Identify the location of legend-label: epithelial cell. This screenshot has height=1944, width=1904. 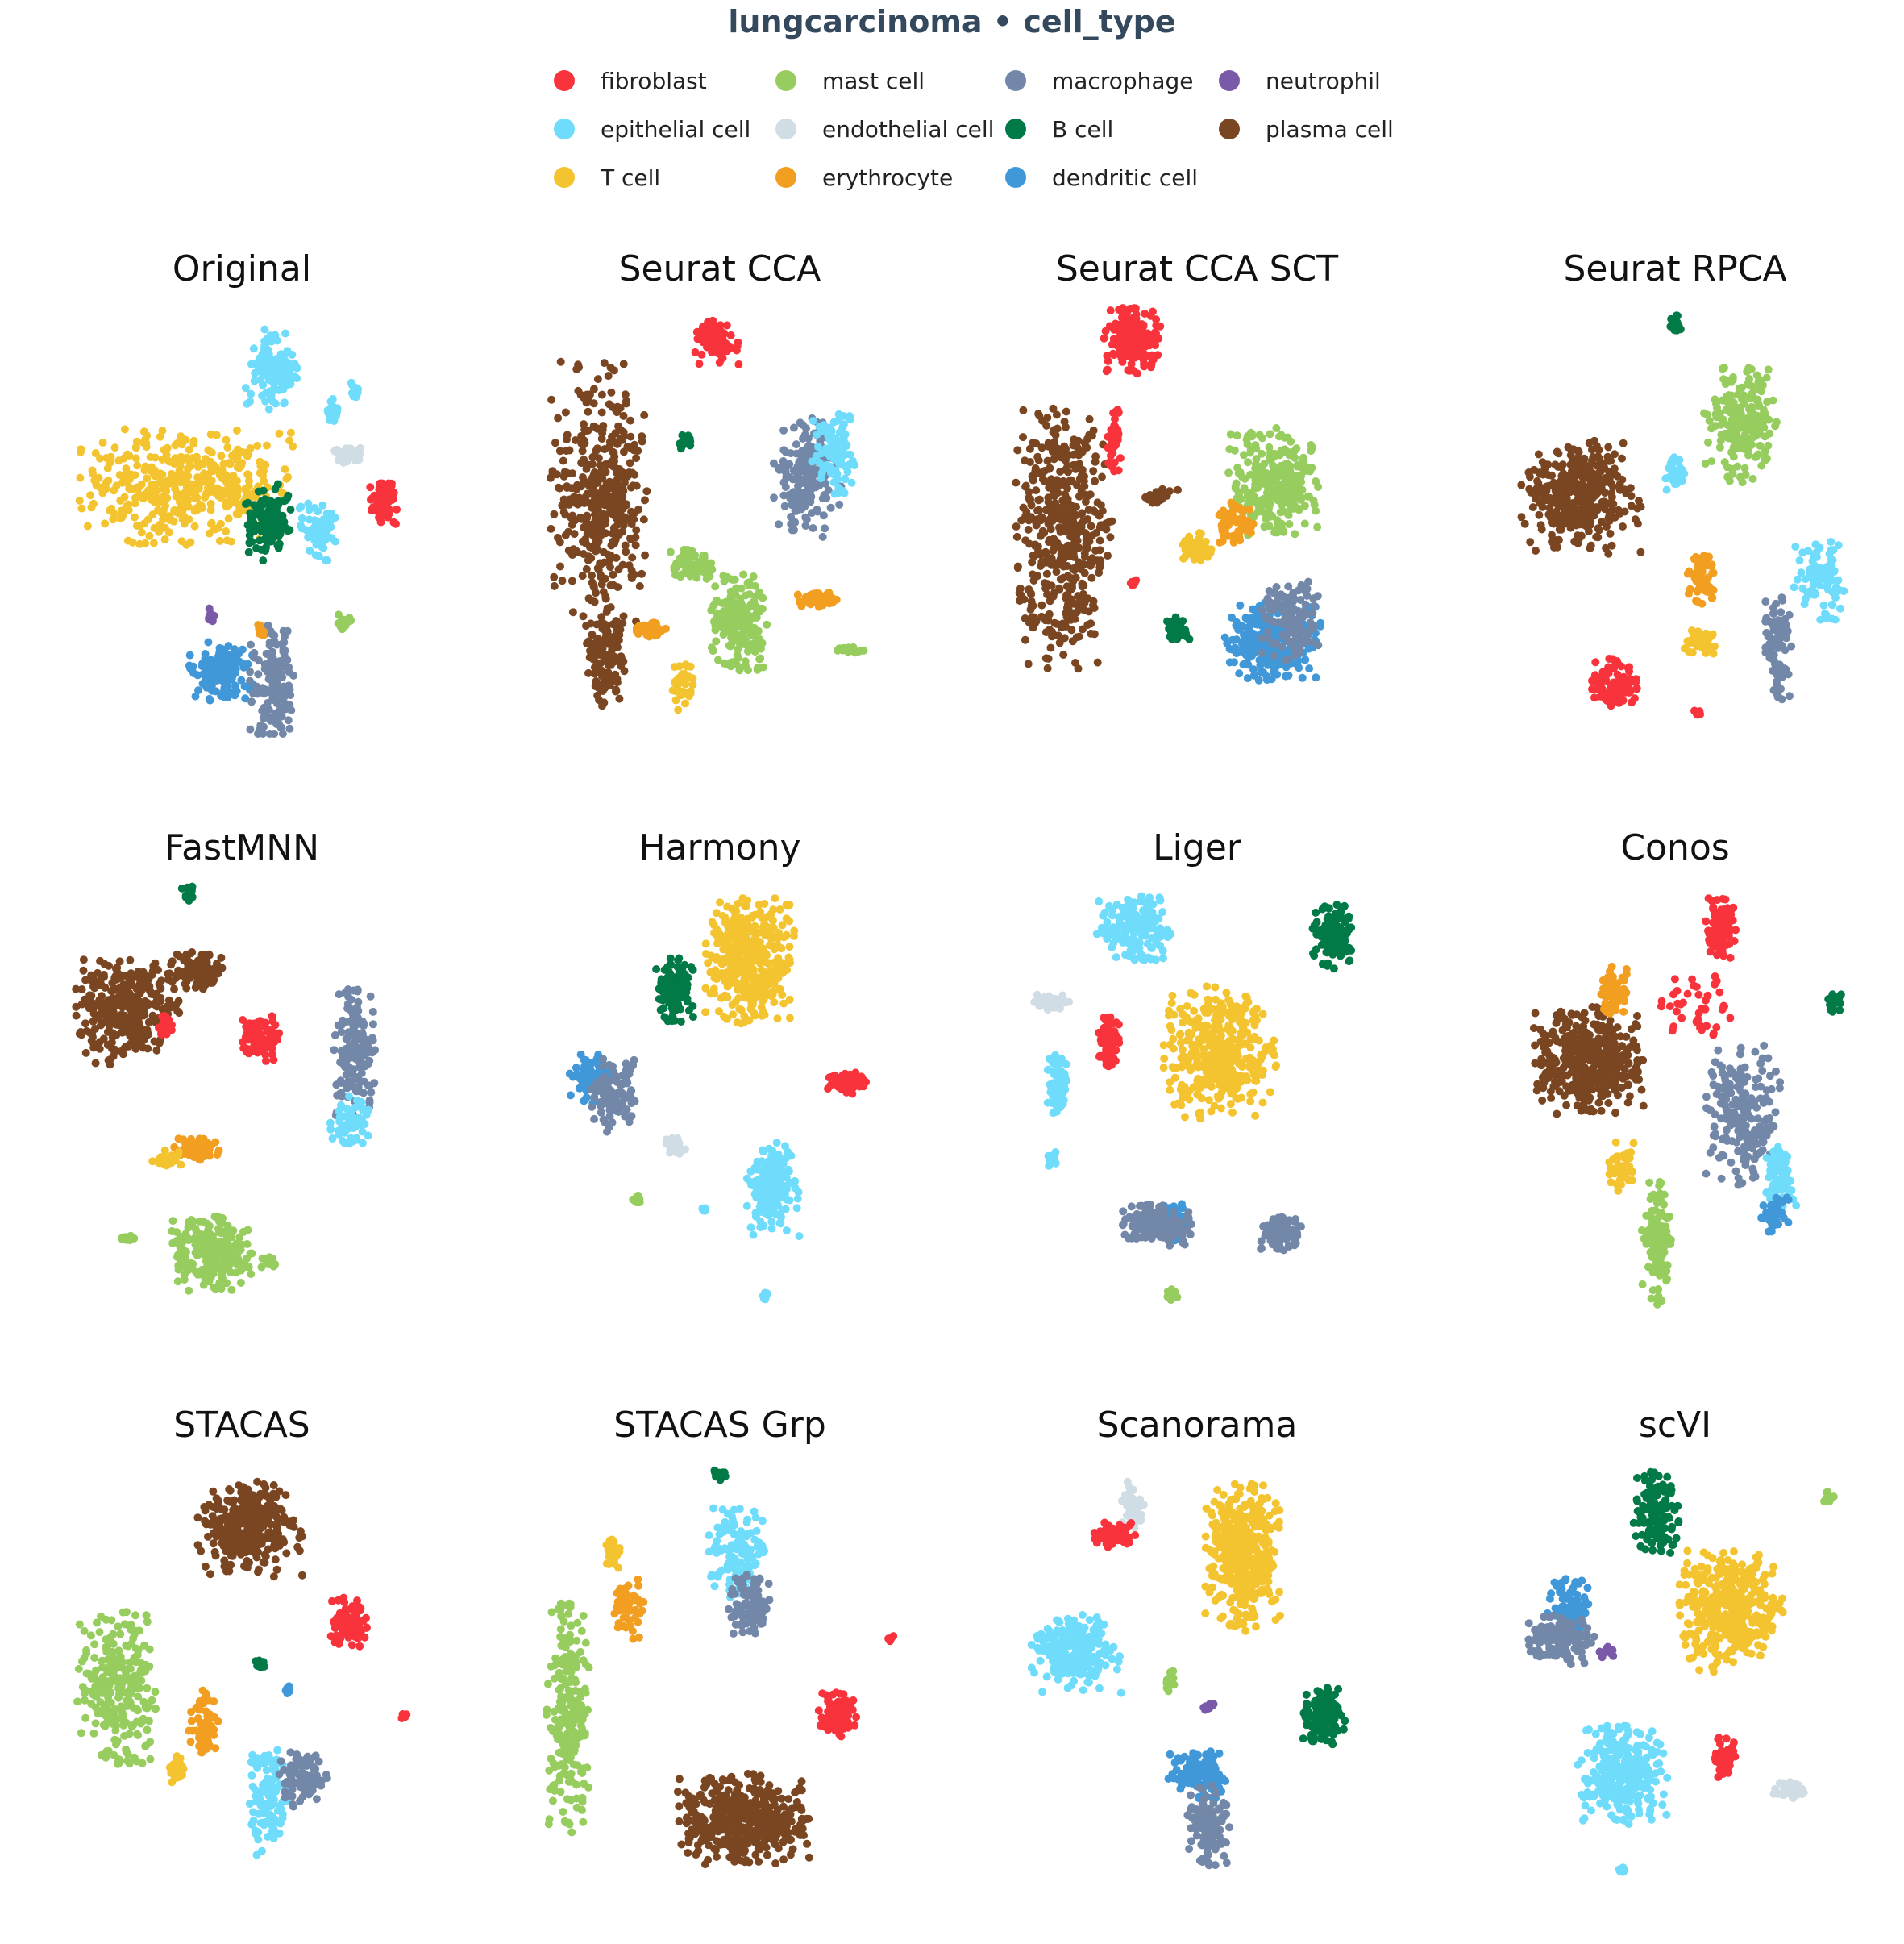
(676, 129).